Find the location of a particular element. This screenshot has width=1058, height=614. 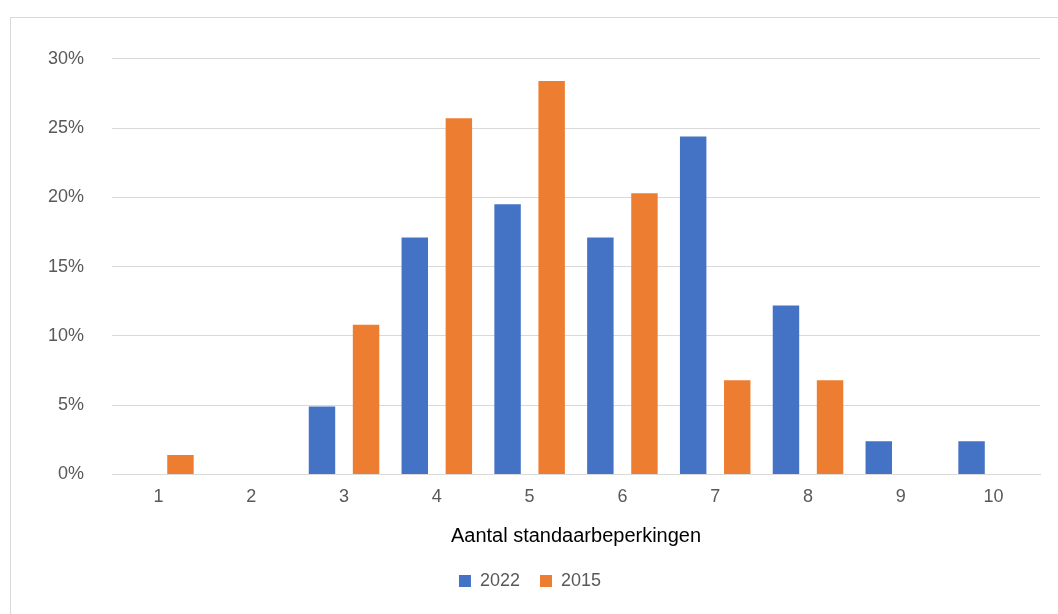

legend-label: 2015 is located at coordinates (581, 579).